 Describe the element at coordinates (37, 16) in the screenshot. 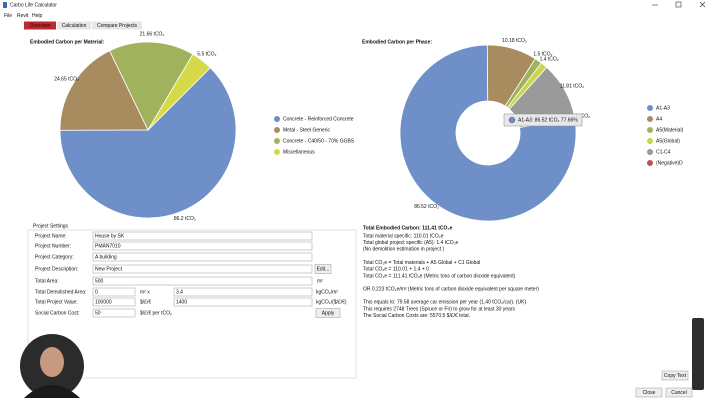

I see `menu-item: Help` at that location.